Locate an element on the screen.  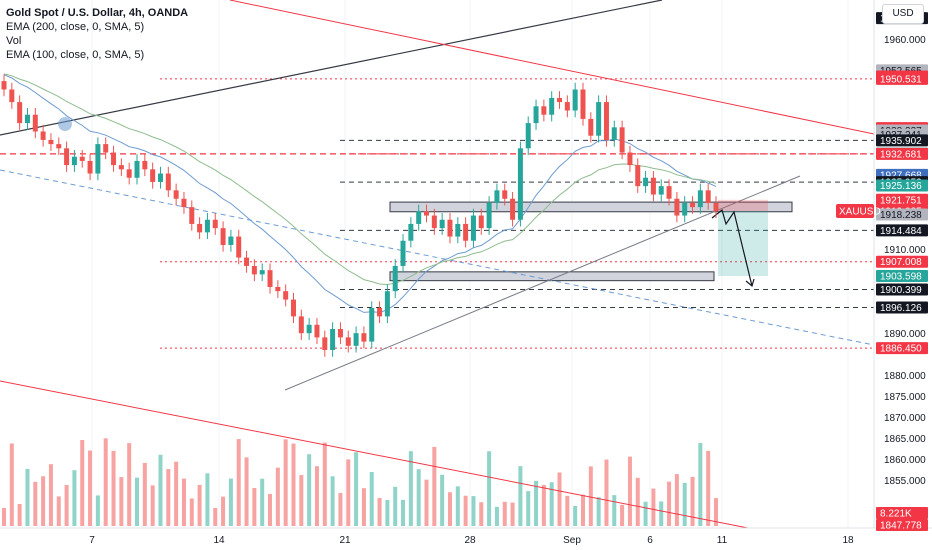
price-tag-label: 8.221K is located at coordinates (896, 514).